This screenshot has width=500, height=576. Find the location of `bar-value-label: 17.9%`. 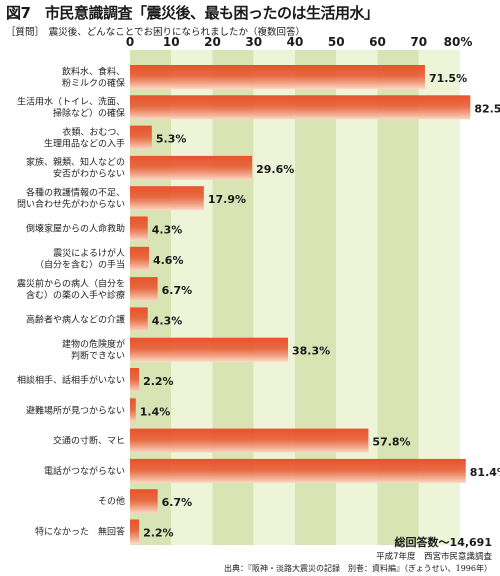

bar-value-label: 17.9% is located at coordinates (227, 199).